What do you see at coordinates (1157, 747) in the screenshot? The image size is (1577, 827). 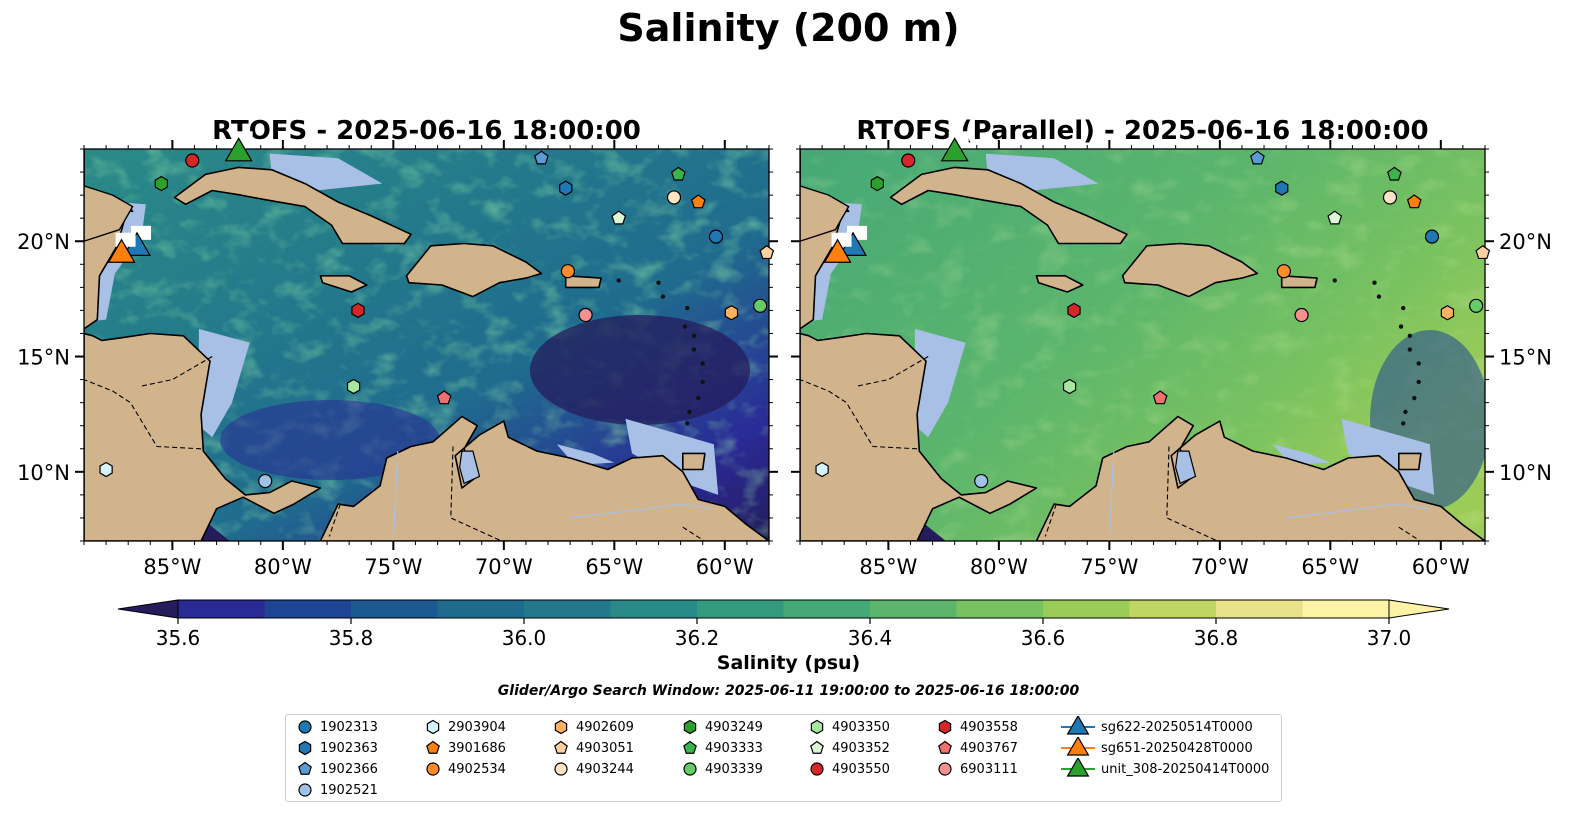 I see `legend-item-sg651-20250428T0000: sg651-20250428T0000` at bounding box center [1157, 747].